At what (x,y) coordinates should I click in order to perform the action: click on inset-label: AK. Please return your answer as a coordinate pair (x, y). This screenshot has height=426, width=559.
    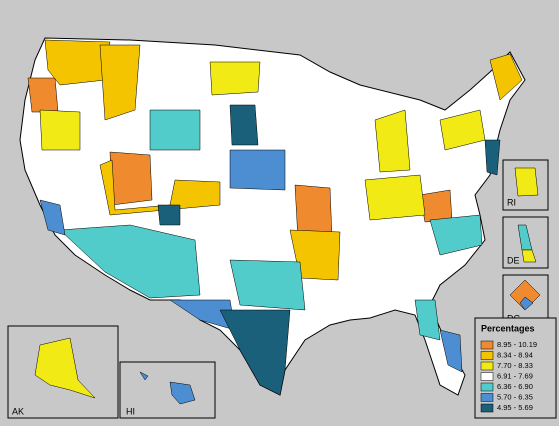
    Looking at the image, I should click on (18, 411).